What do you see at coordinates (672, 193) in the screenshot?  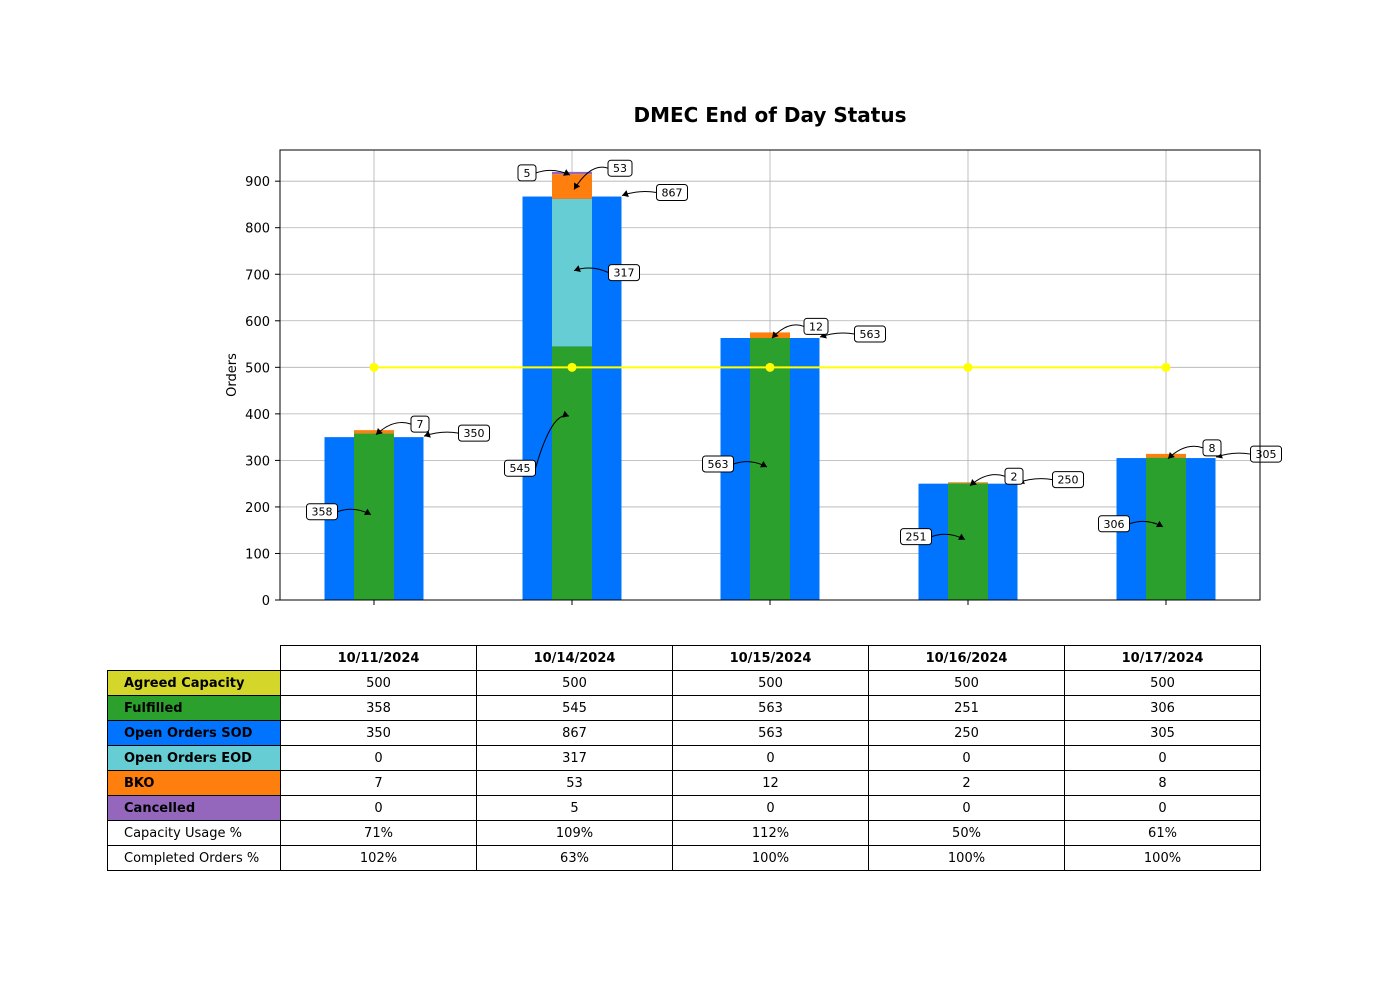 I see `data-label: 867` at bounding box center [672, 193].